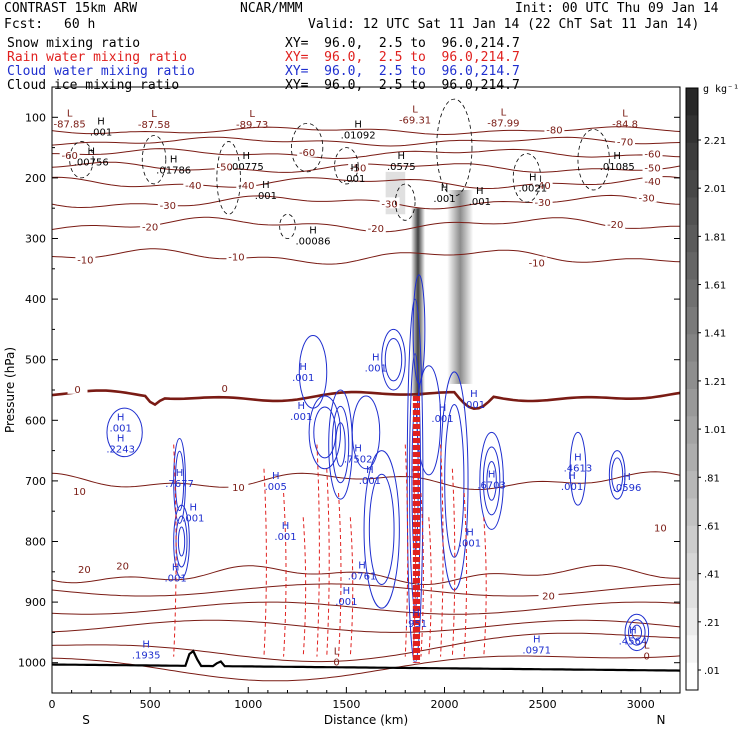 This screenshot has height=740, width=740. I want to click on extremum-value: .0596, so click(627, 488).